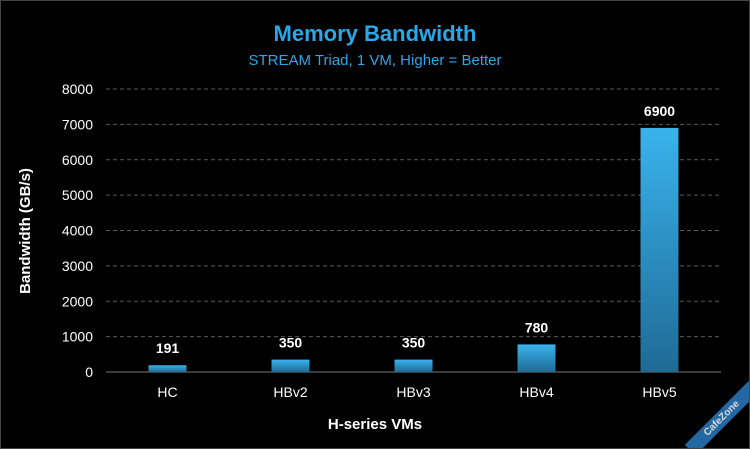 The height and width of the screenshot is (449, 750). Describe the element at coordinates (290, 392) in the screenshot. I see `x-tick-label: HBv2` at that location.